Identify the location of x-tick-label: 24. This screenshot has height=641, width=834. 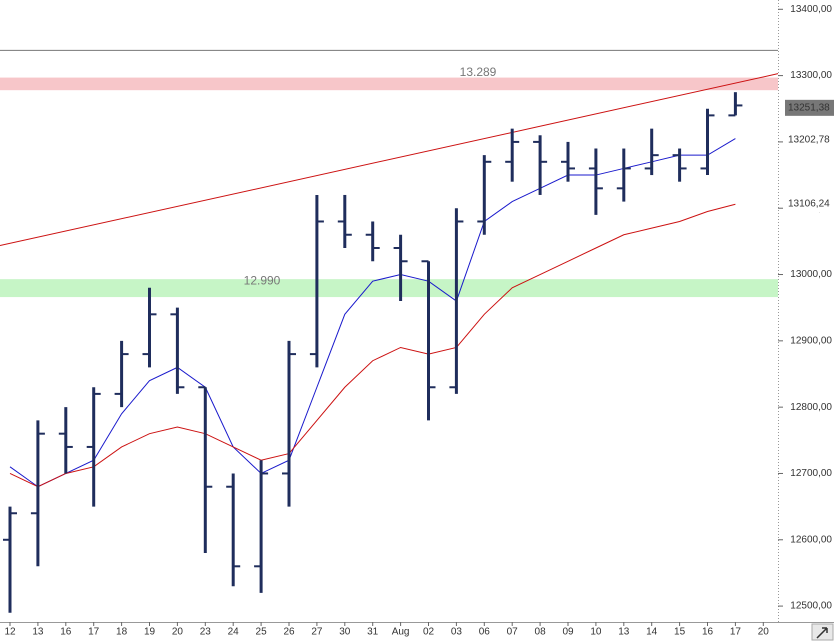
(234, 632).